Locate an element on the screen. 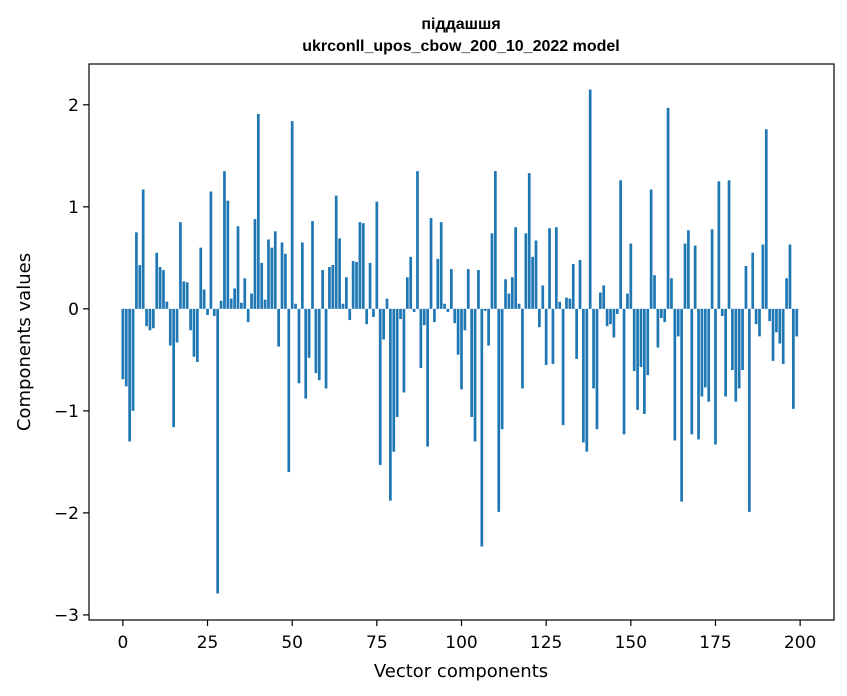 Image resolution: width=847 pixels, height=696 pixels. x-tick-label: 150 is located at coordinates (631, 643).